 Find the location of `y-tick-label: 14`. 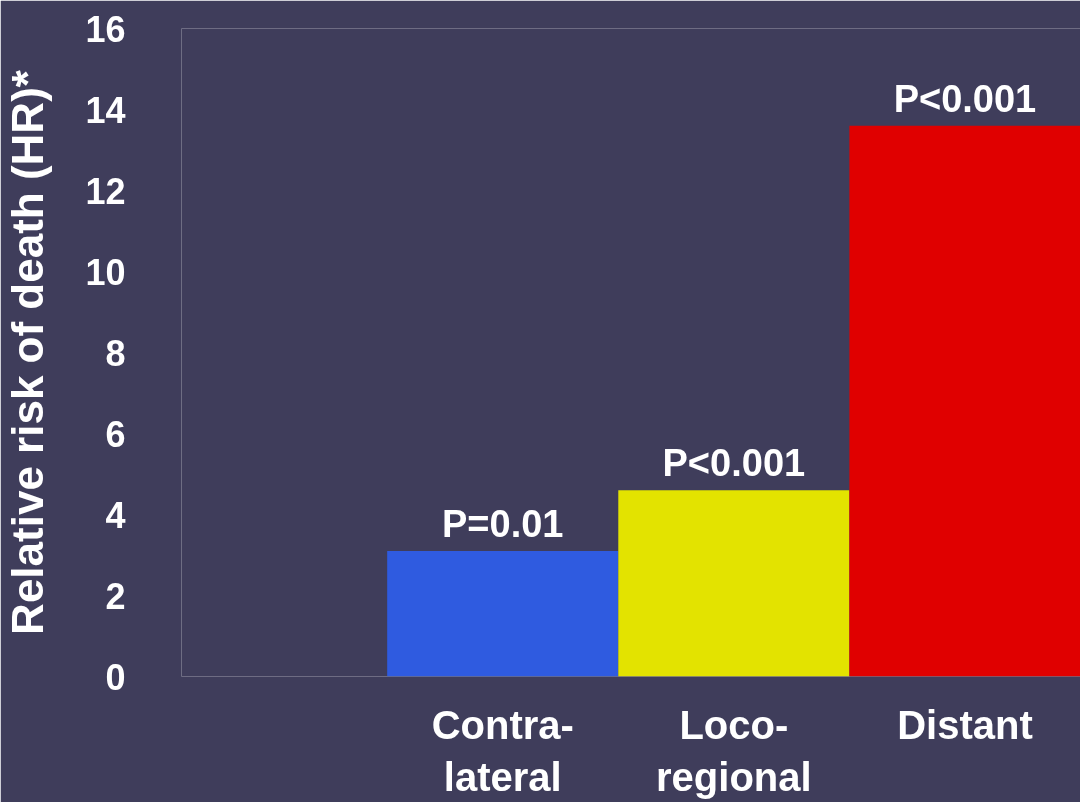

y-tick-label: 14 is located at coordinates (105, 110).